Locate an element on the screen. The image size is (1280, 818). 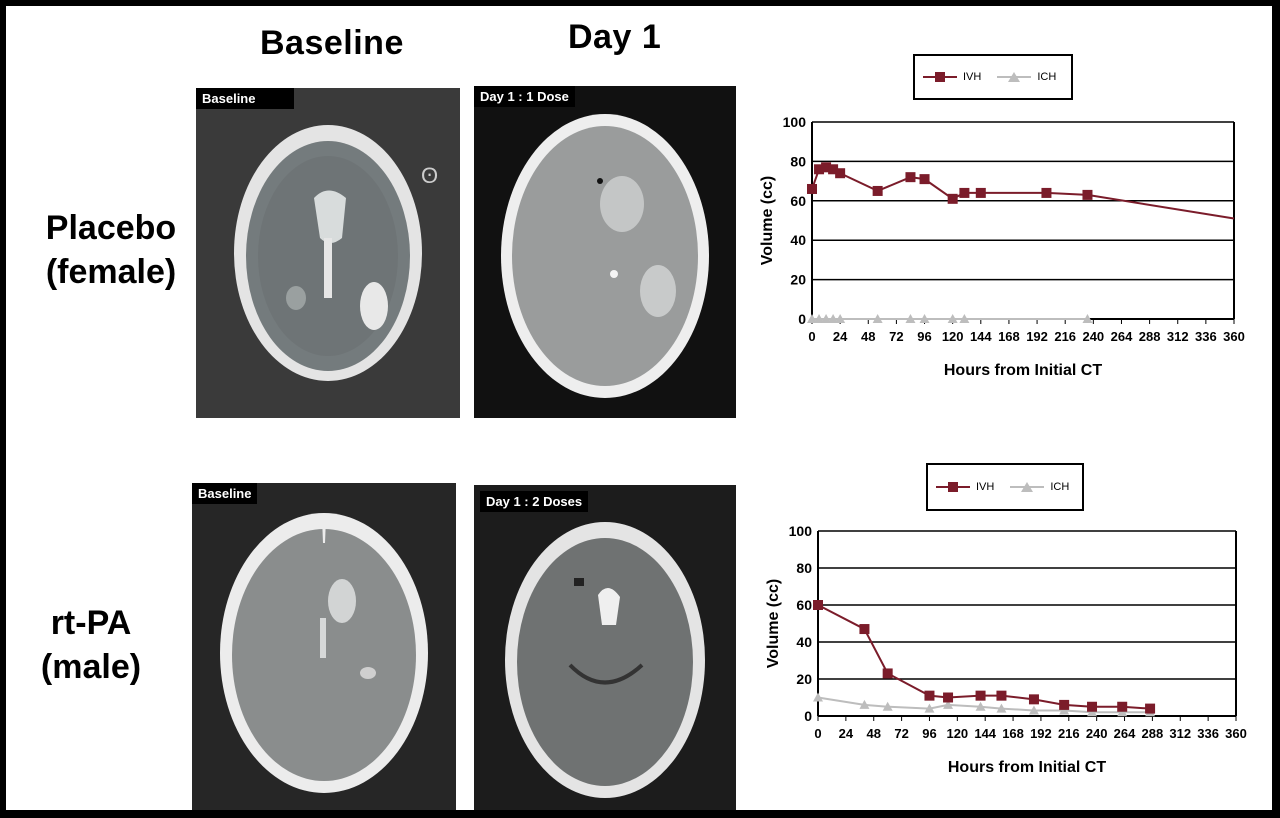
legend2-ivh-swatch is located at coordinates (953, 487).